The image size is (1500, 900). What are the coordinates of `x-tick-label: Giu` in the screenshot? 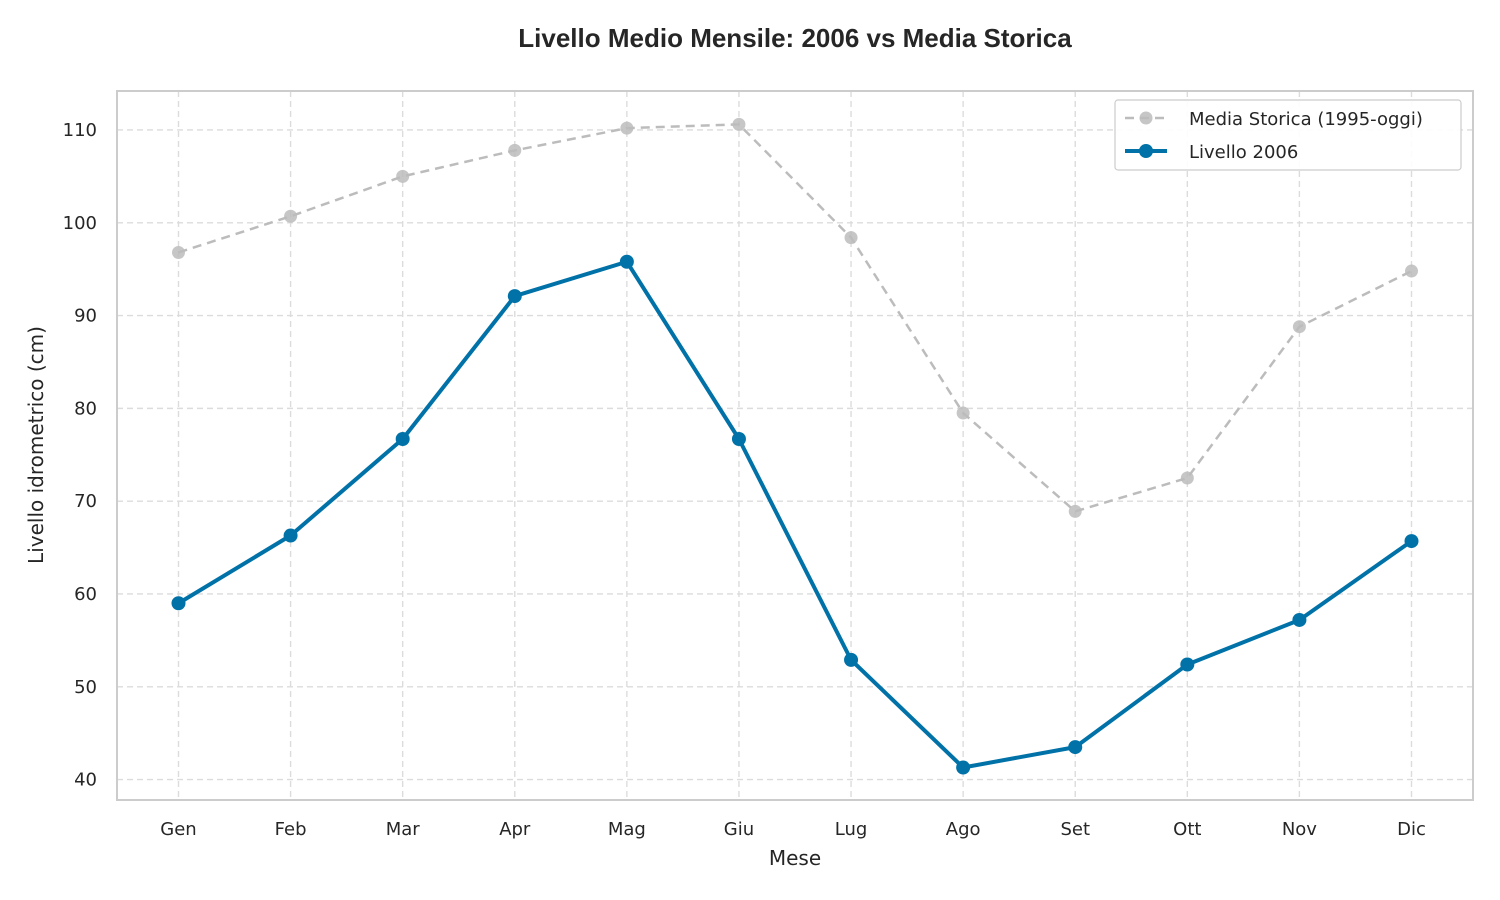 It's located at (739, 829).